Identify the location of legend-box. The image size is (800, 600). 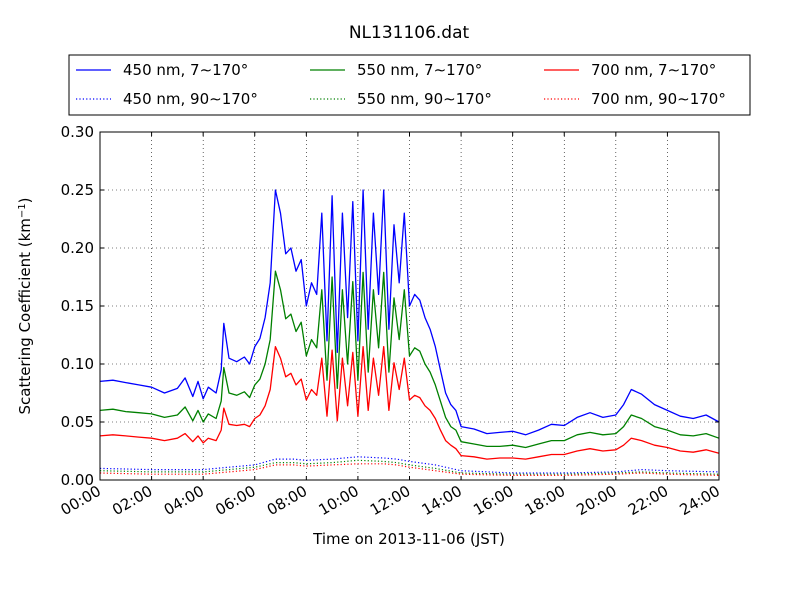
(409, 85).